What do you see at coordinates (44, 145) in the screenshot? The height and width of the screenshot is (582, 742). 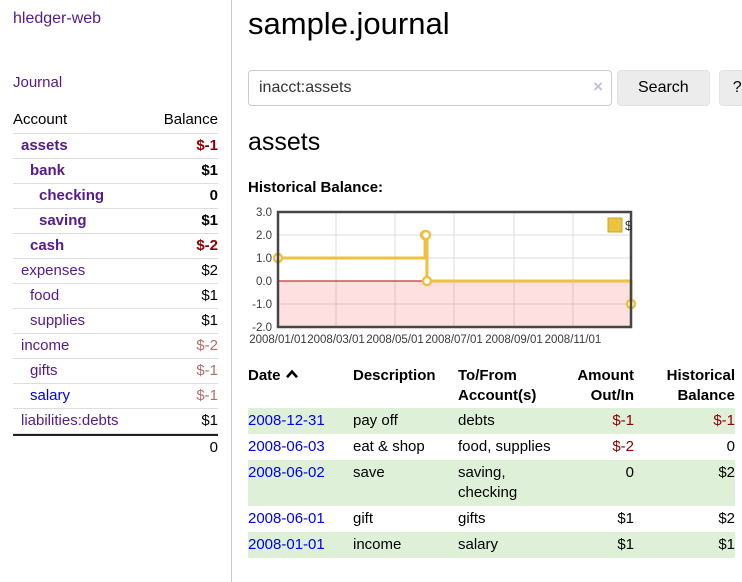 I see `account-link-assets: assets` at bounding box center [44, 145].